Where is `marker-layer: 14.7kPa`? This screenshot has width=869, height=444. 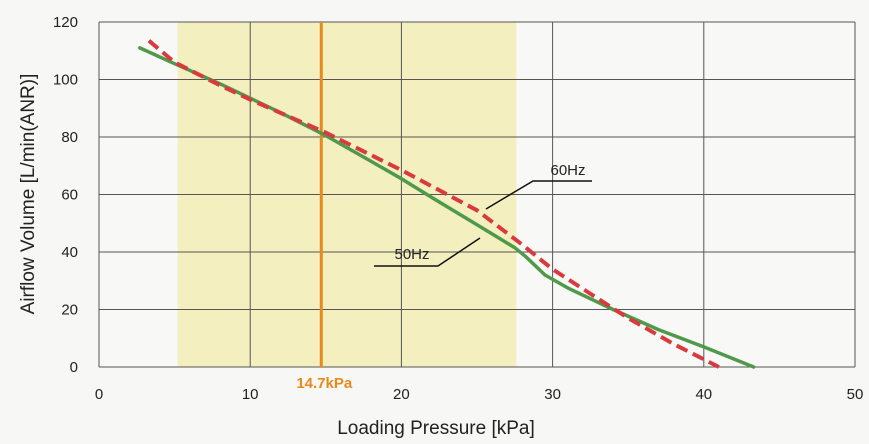 marker-layer: 14.7kPa is located at coordinates (324, 207).